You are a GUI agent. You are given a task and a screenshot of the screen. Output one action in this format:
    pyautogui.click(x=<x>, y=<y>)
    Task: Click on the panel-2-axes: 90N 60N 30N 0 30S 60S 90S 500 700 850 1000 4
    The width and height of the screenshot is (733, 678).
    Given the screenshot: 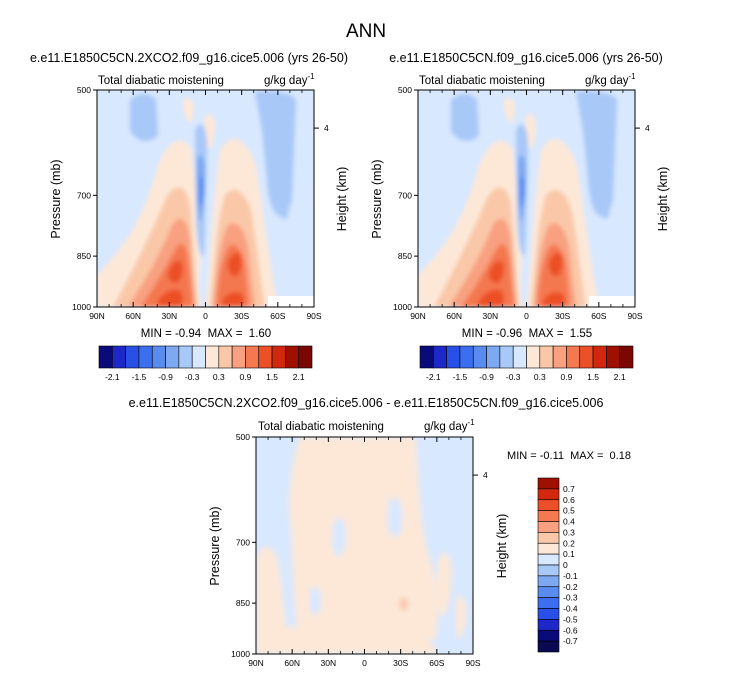 What is the action you would take?
    pyautogui.click(x=521, y=203)
    